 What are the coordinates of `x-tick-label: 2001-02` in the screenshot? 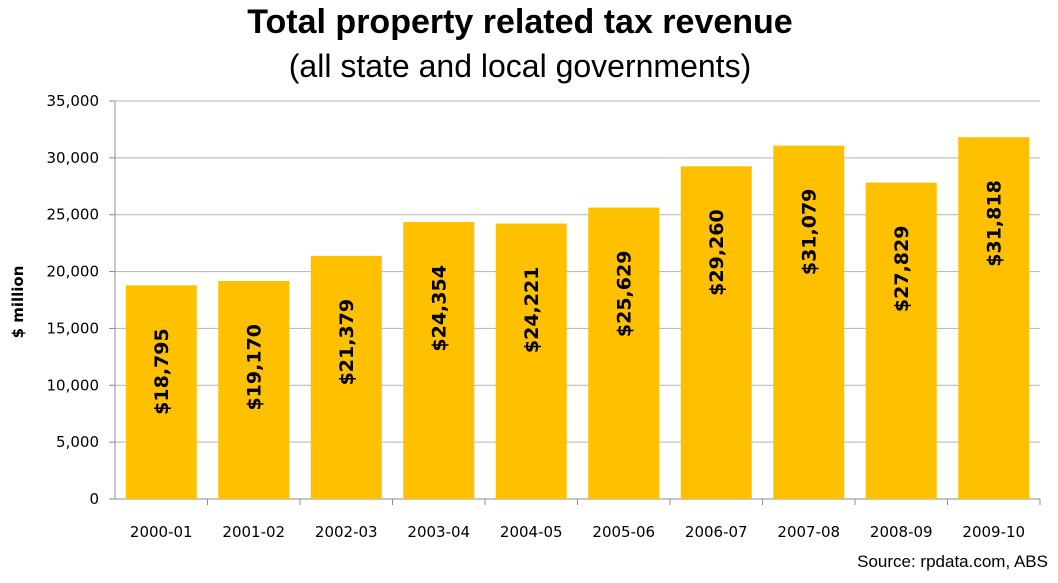 It's located at (253, 532).